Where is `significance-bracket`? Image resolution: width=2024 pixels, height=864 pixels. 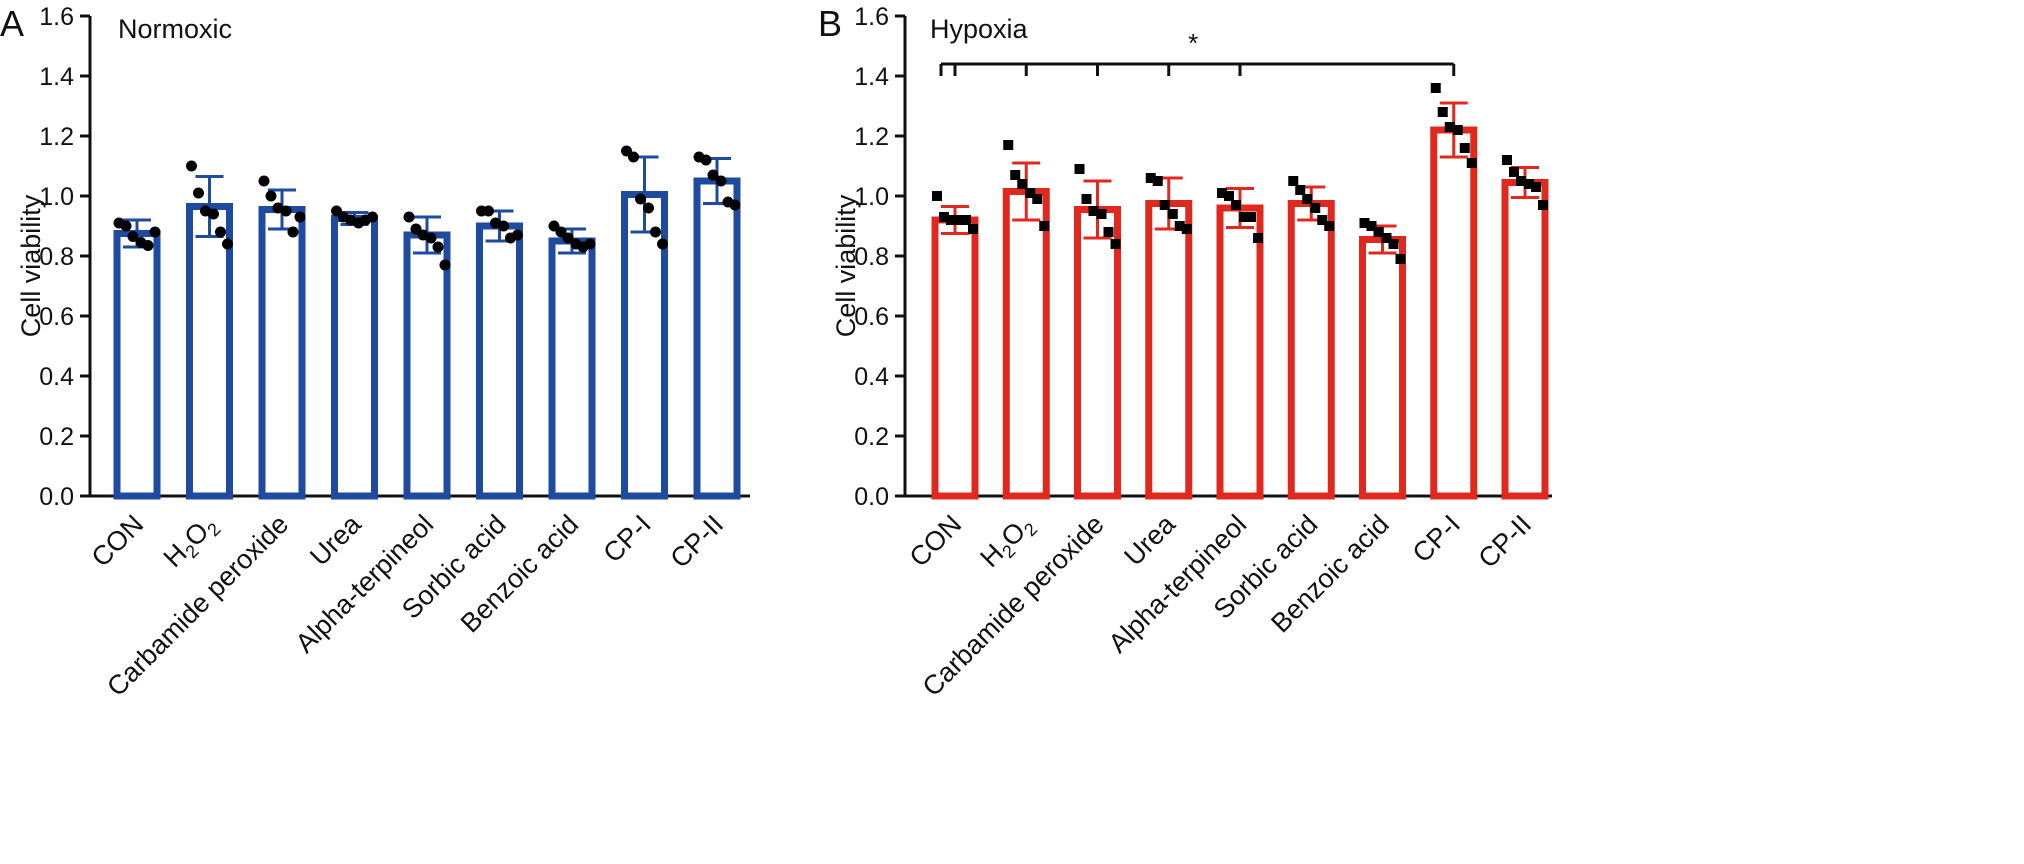 significance-bracket is located at coordinates (1197, 69).